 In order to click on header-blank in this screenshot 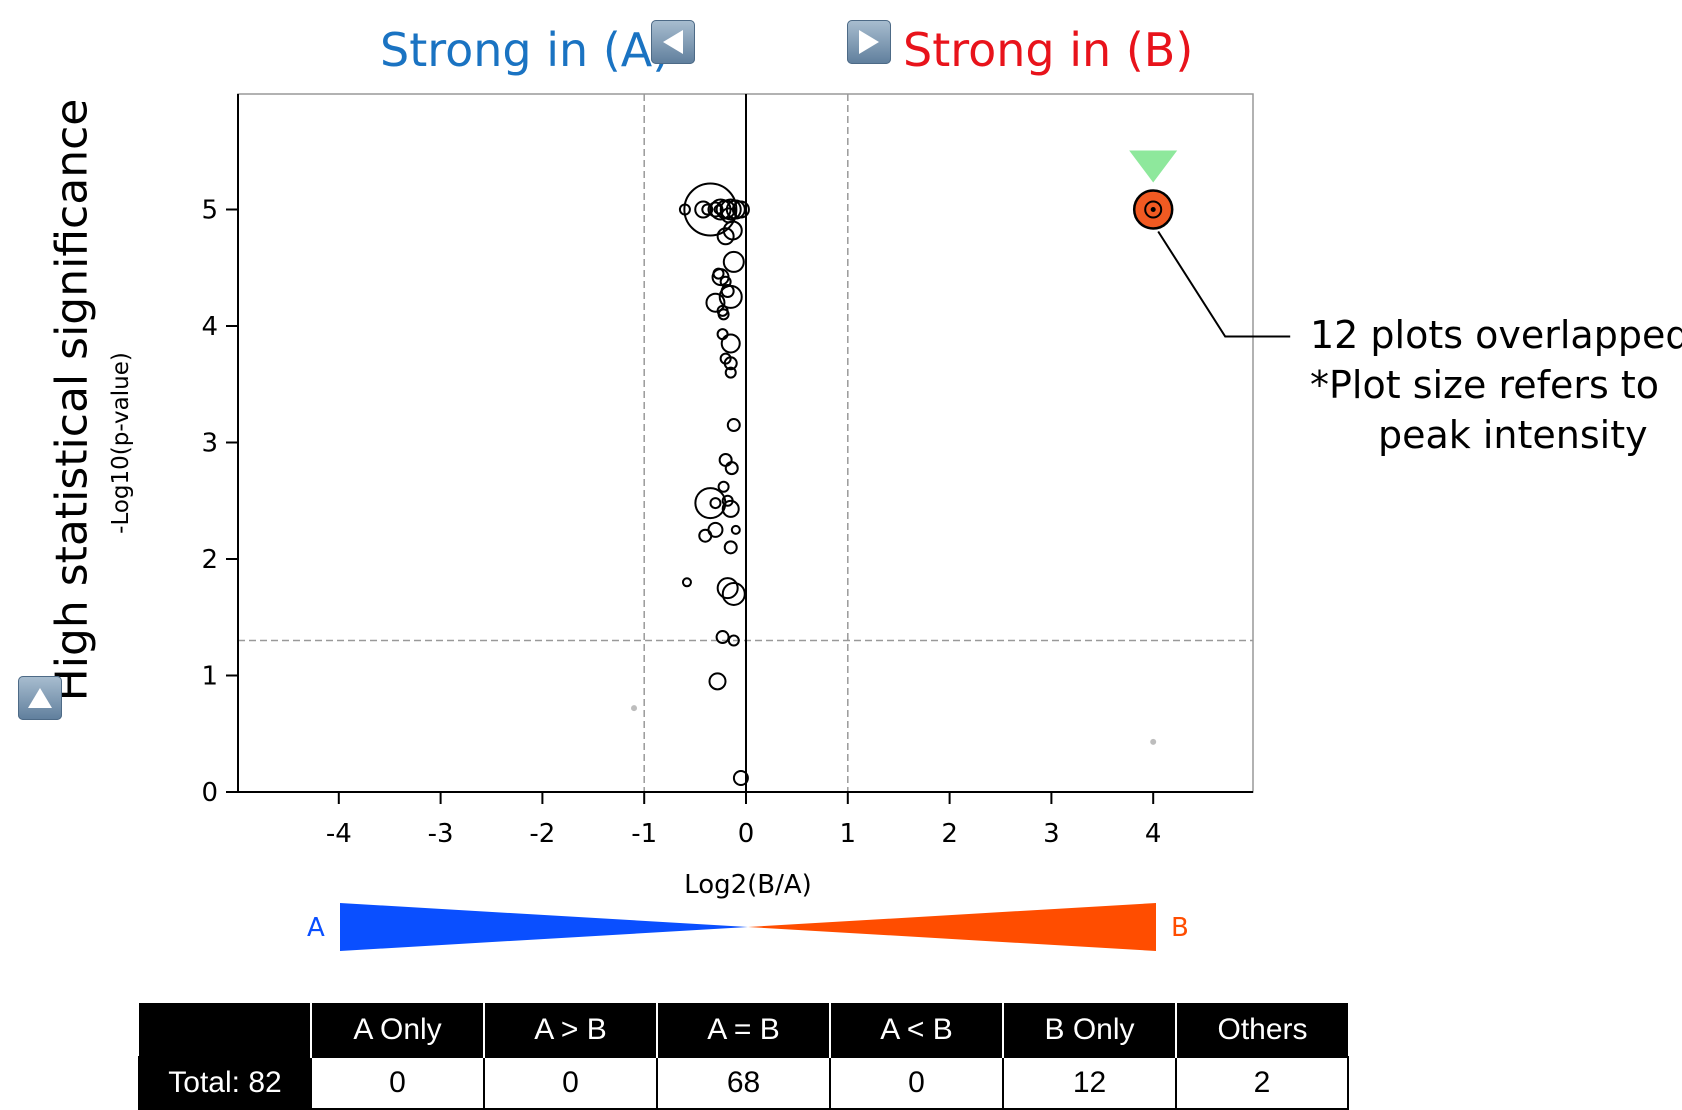, I will do `click(225, 1030)`.